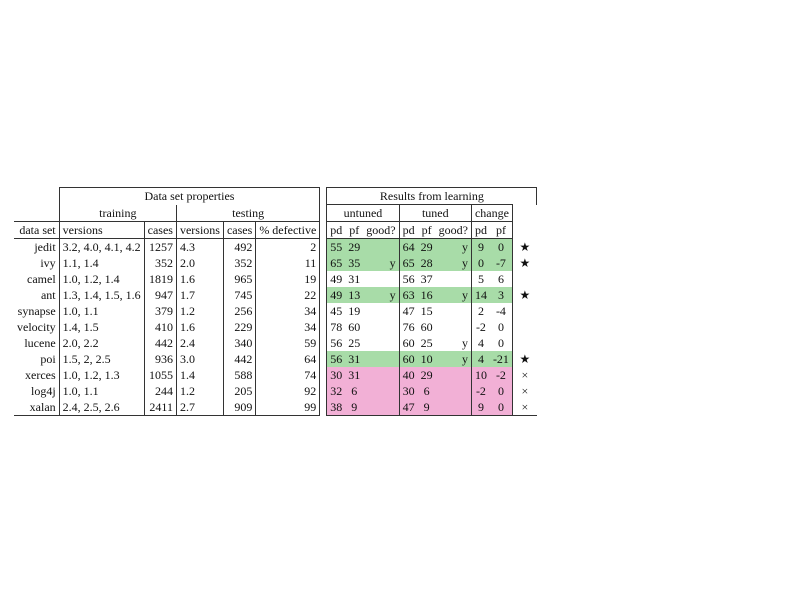 The height and width of the screenshot is (612, 792). Describe the element at coordinates (160, 391) in the screenshot. I see `training-cases-cell: 244` at that location.